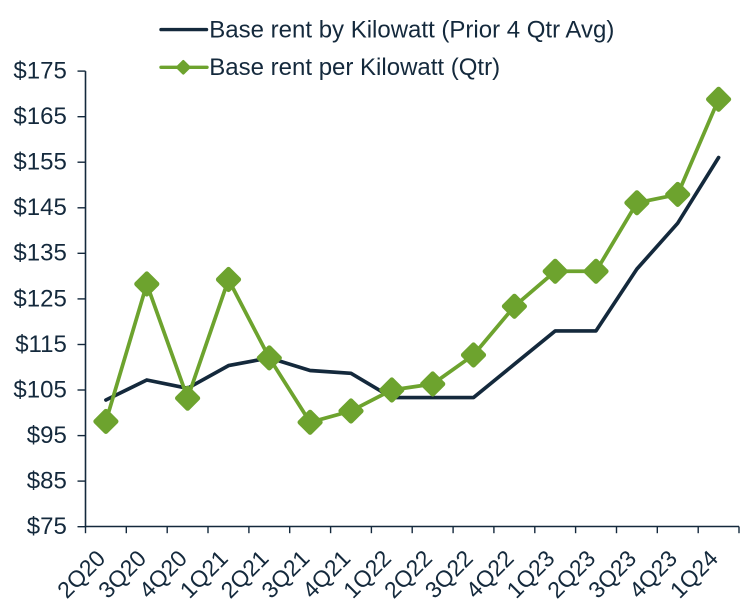 This screenshot has width=750, height=604. Describe the element at coordinates (47, 481) in the screenshot. I see `svg-text: $85` at that location.